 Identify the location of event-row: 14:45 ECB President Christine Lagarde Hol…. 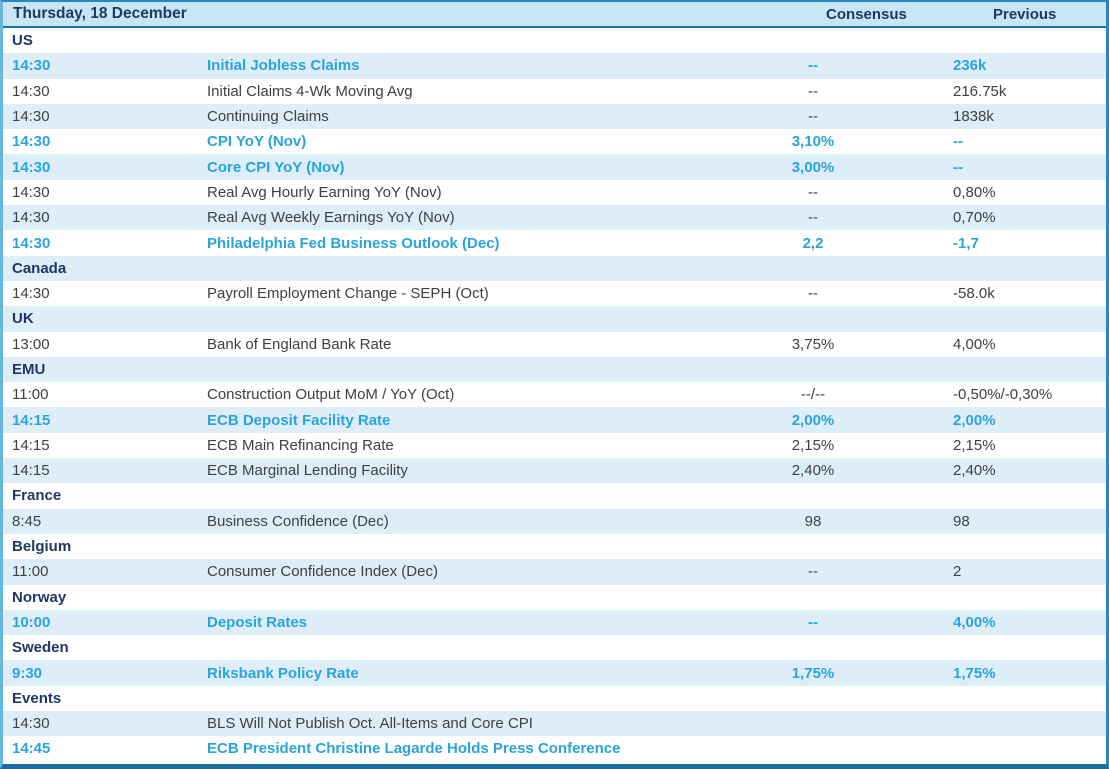
(554, 749).